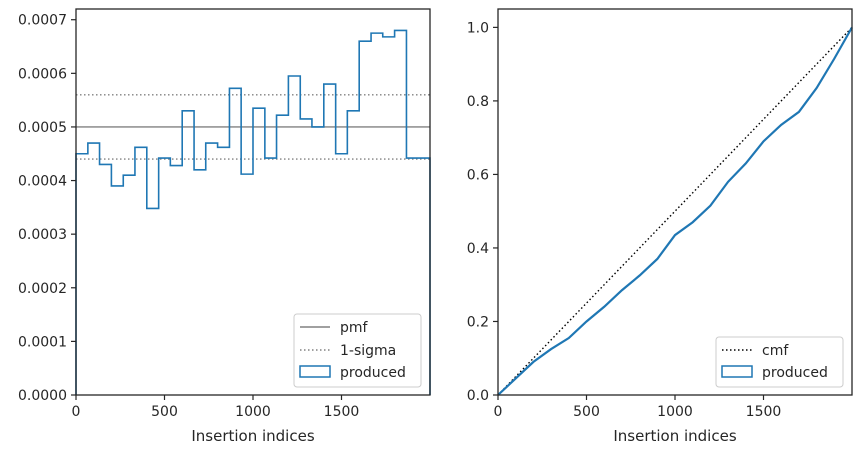 The width and height of the screenshot is (861, 453). I want to click on left-x-tick-label: 1500, so click(342, 412).